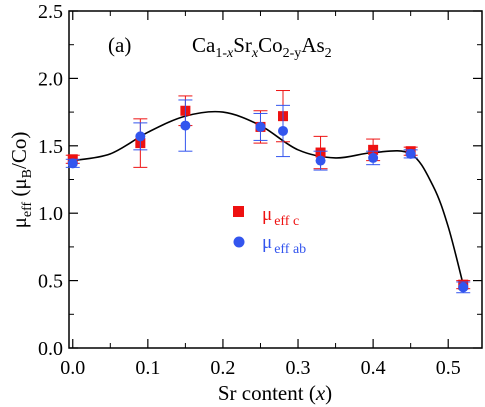 This screenshot has width=485, height=407. I want to click on x-tick-label: 0.1, so click(147, 368).